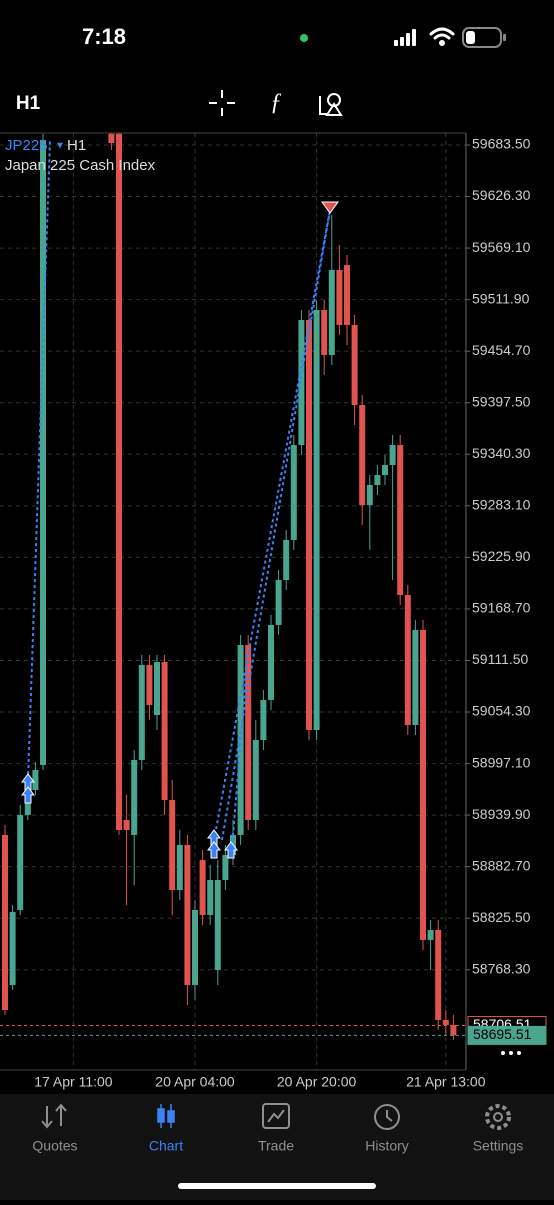 The width and height of the screenshot is (554, 1205). What do you see at coordinates (80, 165) in the screenshot?
I see `chart-title: Japan 225 Cash Index` at bounding box center [80, 165].